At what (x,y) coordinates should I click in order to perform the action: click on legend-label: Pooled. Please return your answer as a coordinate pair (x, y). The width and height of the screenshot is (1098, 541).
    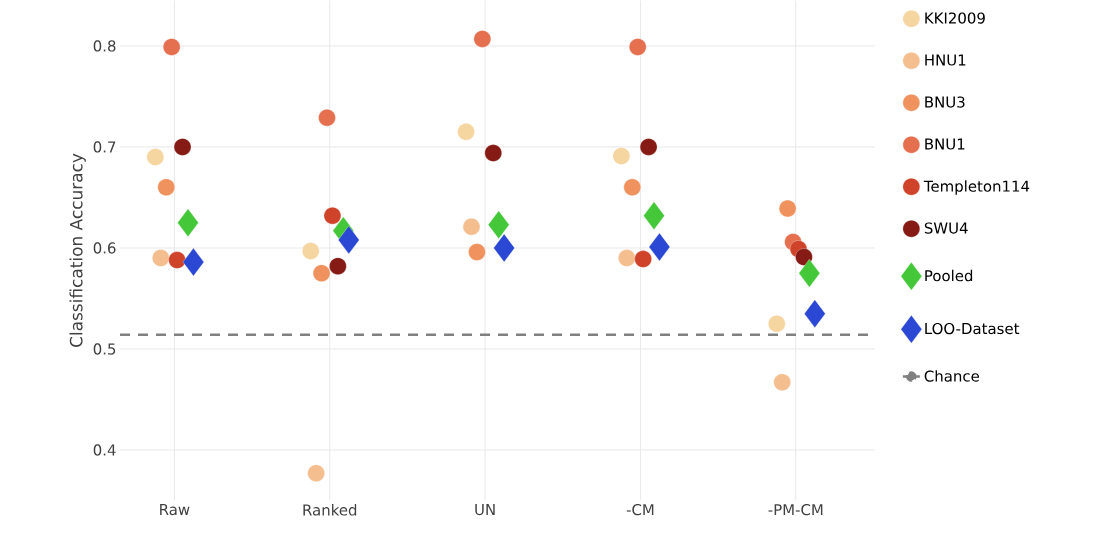
    Looking at the image, I should click on (949, 276).